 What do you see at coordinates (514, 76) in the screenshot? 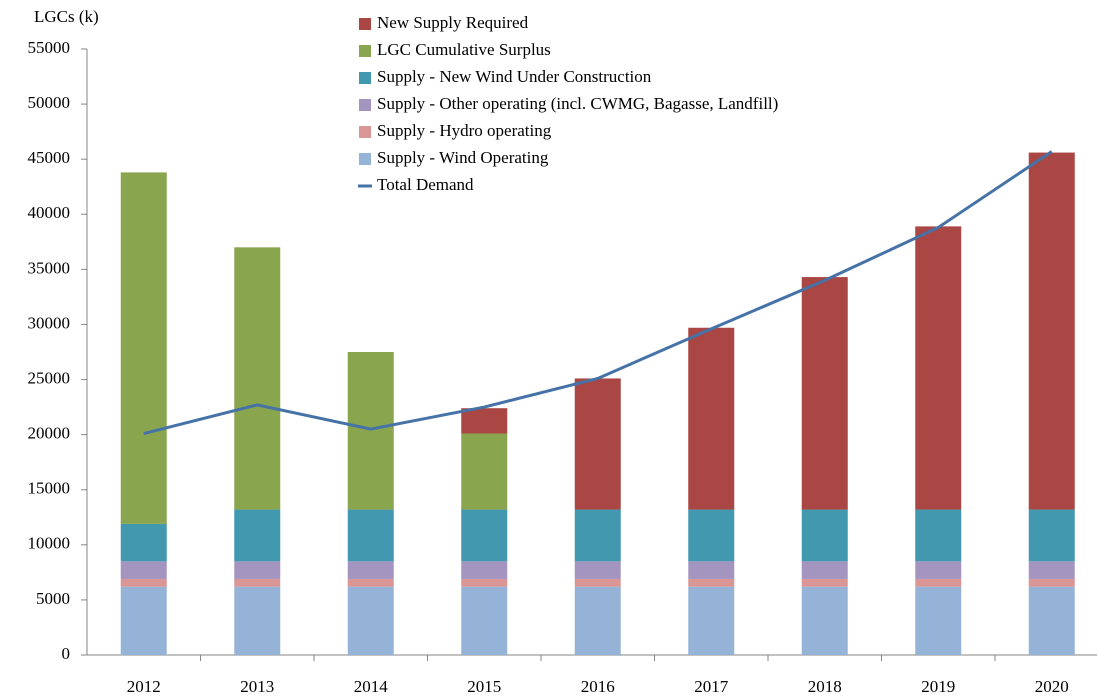
I see `legend-label: Supply - New Wind Under Construction` at bounding box center [514, 76].